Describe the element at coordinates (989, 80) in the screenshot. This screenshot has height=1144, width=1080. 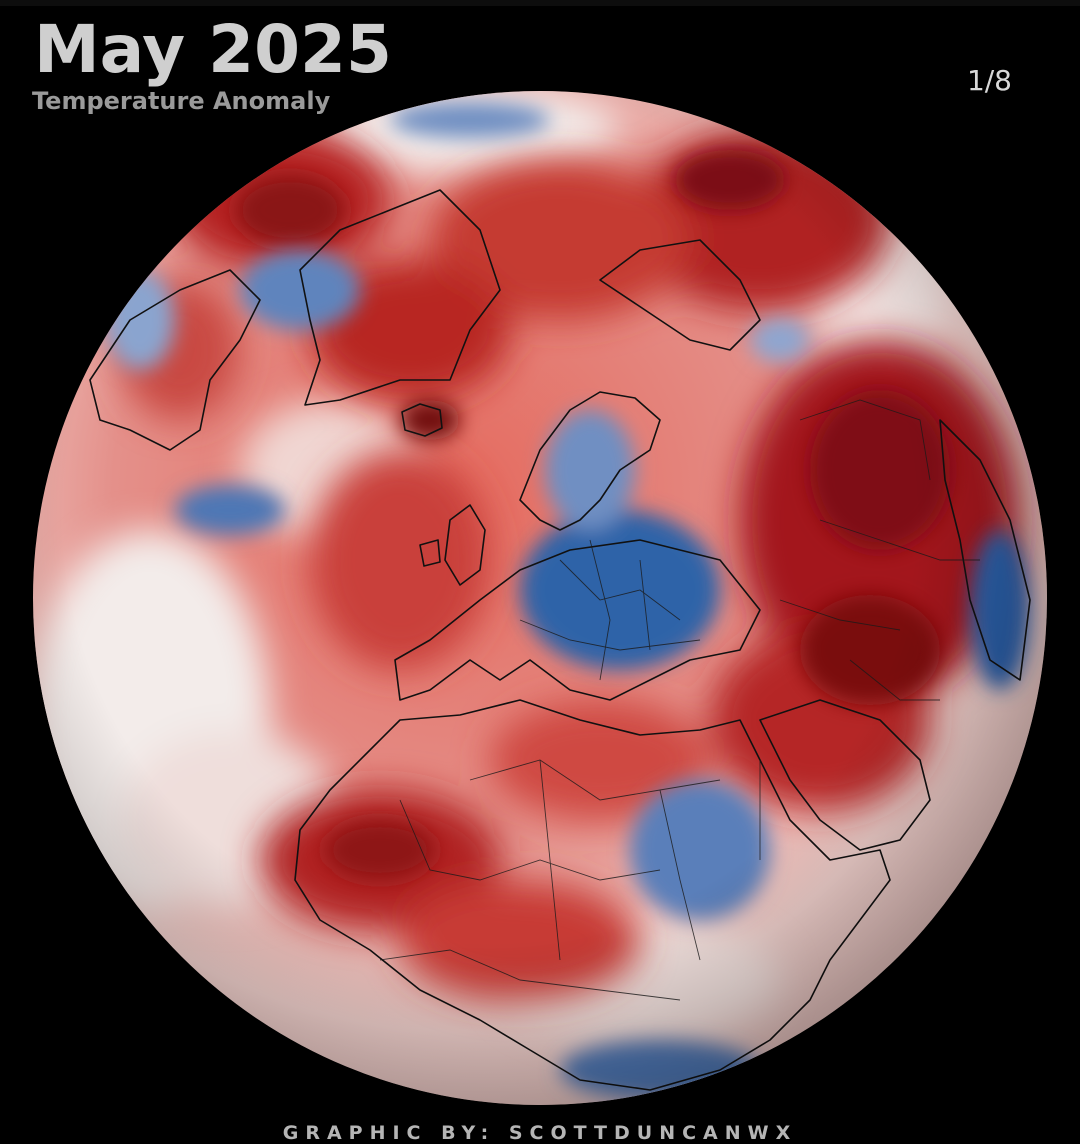
I see `page-counter: 1/8` at that location.